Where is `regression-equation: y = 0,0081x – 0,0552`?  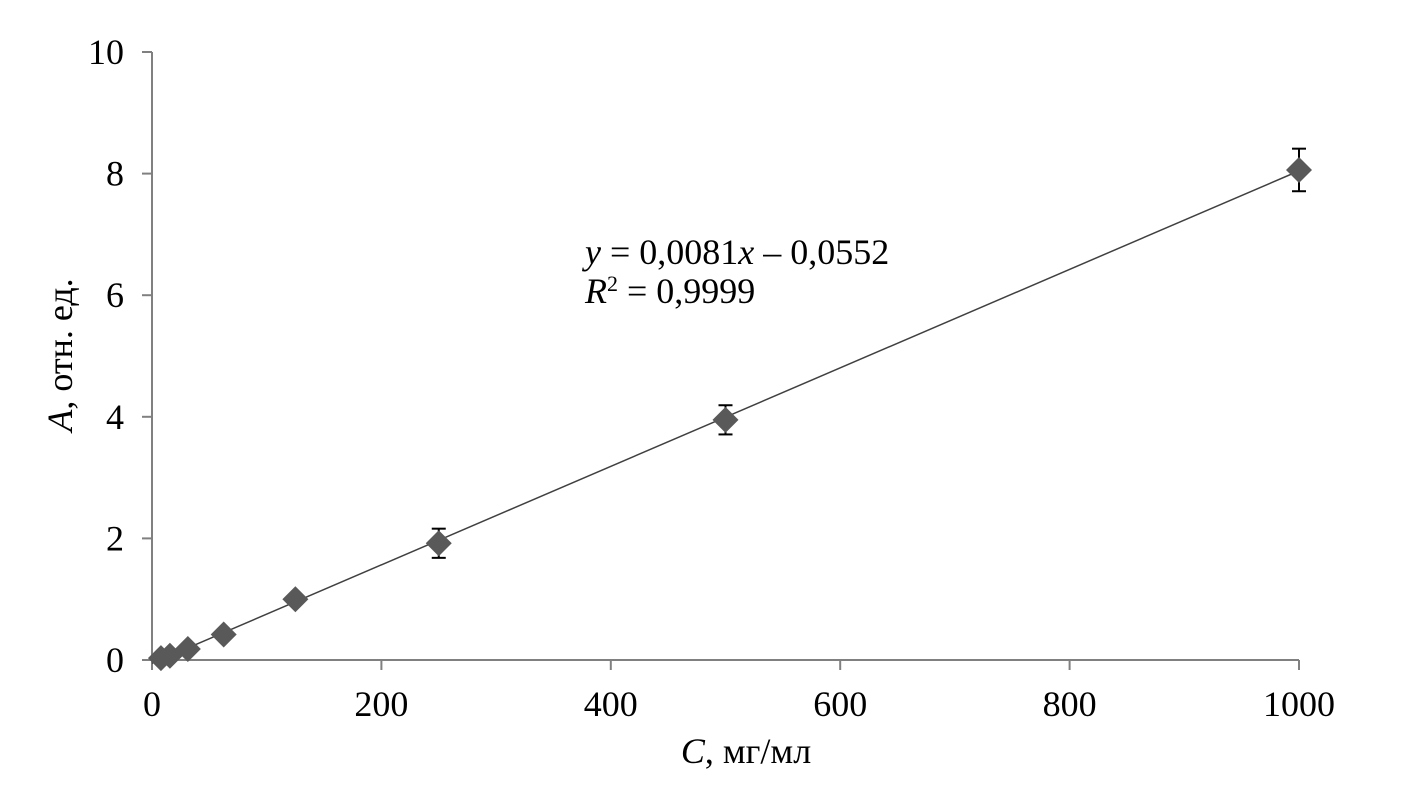
regression-equation: y = 0,0081x – 0,0552 is located at coordinates (735, 252).